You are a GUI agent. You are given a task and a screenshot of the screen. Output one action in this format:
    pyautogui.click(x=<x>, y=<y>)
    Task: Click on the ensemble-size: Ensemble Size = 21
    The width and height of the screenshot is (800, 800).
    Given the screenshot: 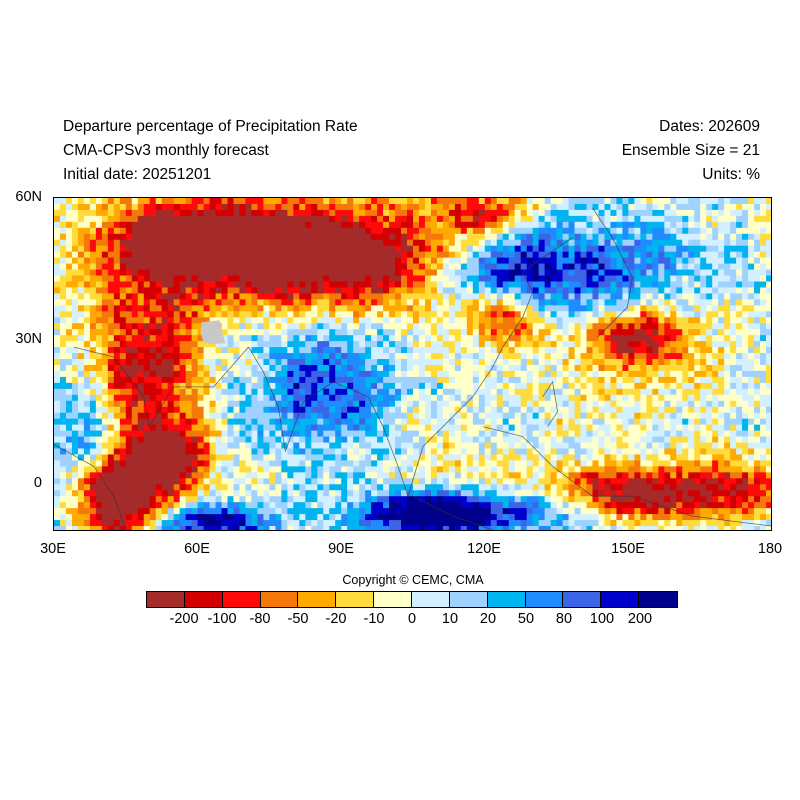 What is the action you would take?
    pyautogui.click(x=690, y=150)
    